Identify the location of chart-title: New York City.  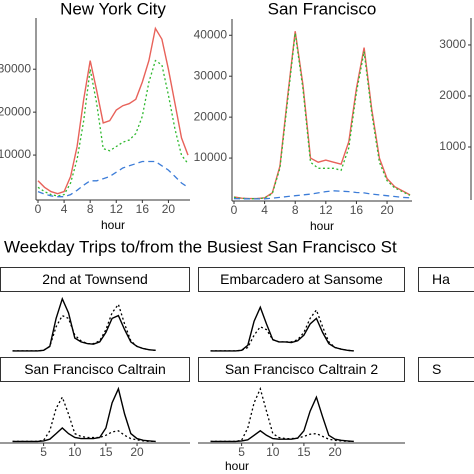
(113, 9).